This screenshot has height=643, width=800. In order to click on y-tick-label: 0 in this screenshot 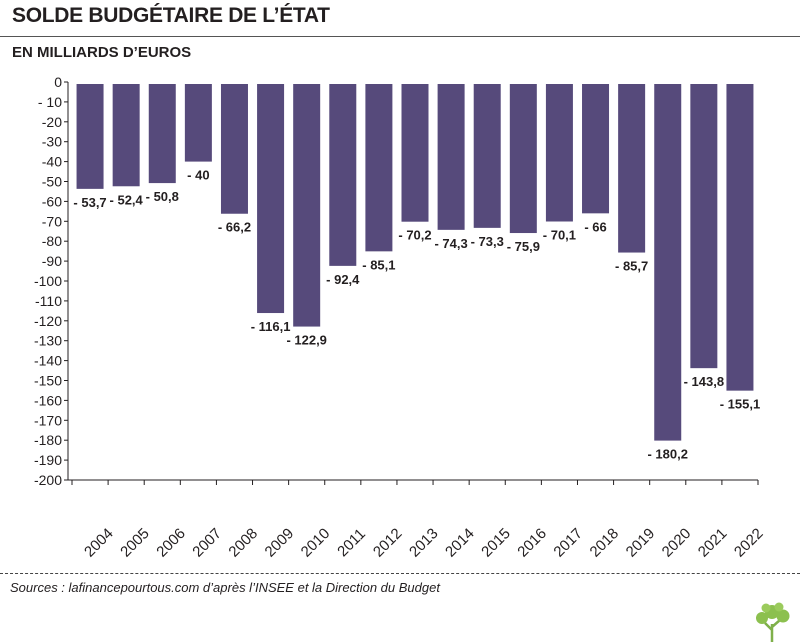, I will do `click(58, 82)`.